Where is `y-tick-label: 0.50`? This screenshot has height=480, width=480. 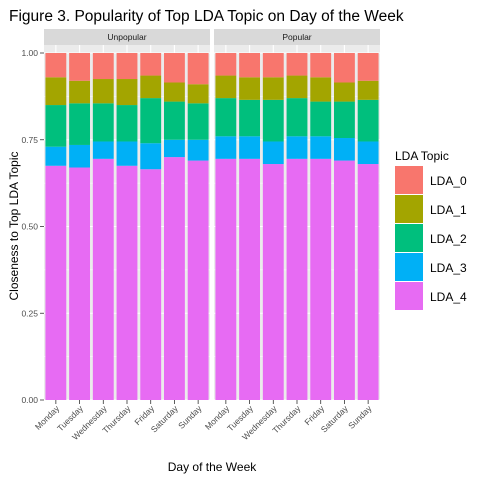
y-tick-label: 0.50 is located at coordinates (29, 227).